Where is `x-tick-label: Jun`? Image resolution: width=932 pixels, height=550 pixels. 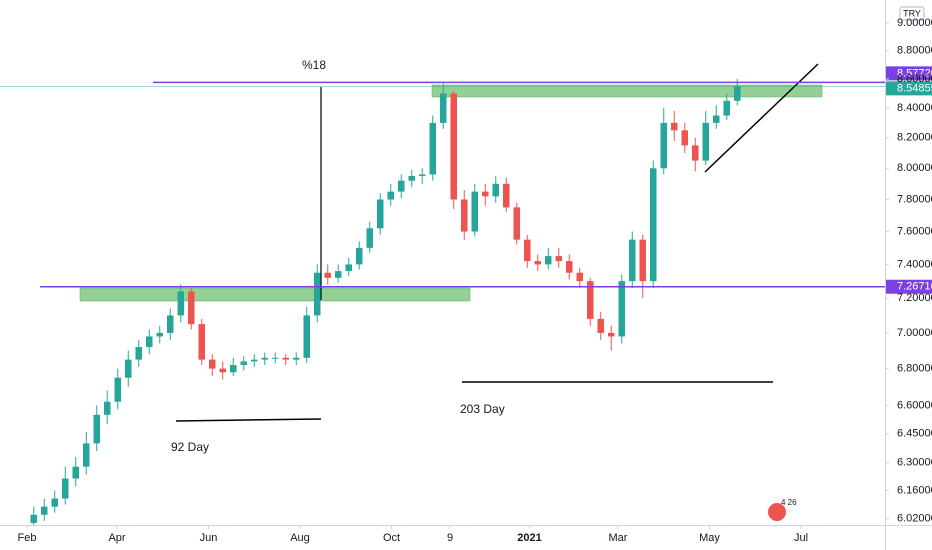
x-tick-label: Jun is located at coordinates (209, 538).